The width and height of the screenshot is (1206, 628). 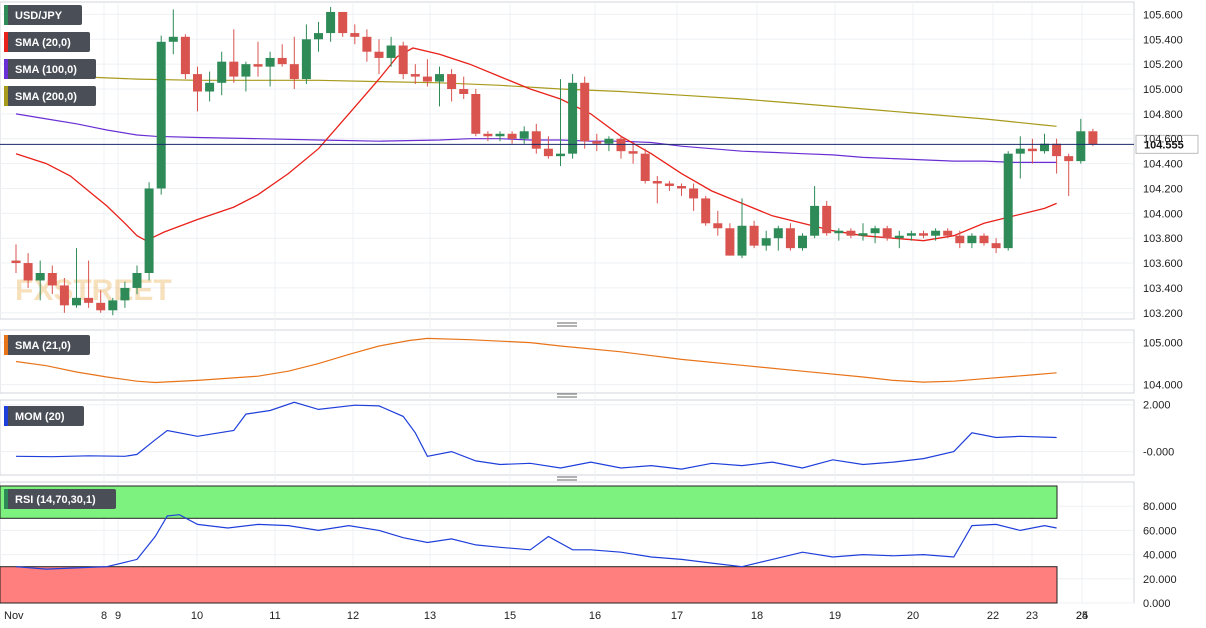 I want to click on last-price: 104.555, so click(x=599, y=144).